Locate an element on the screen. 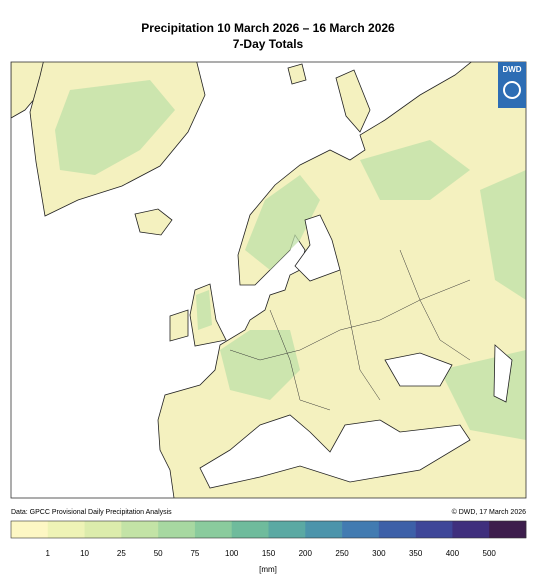 The image size is (536, 587). legend-tick-label: 1 is located at coordinates (48, 553).